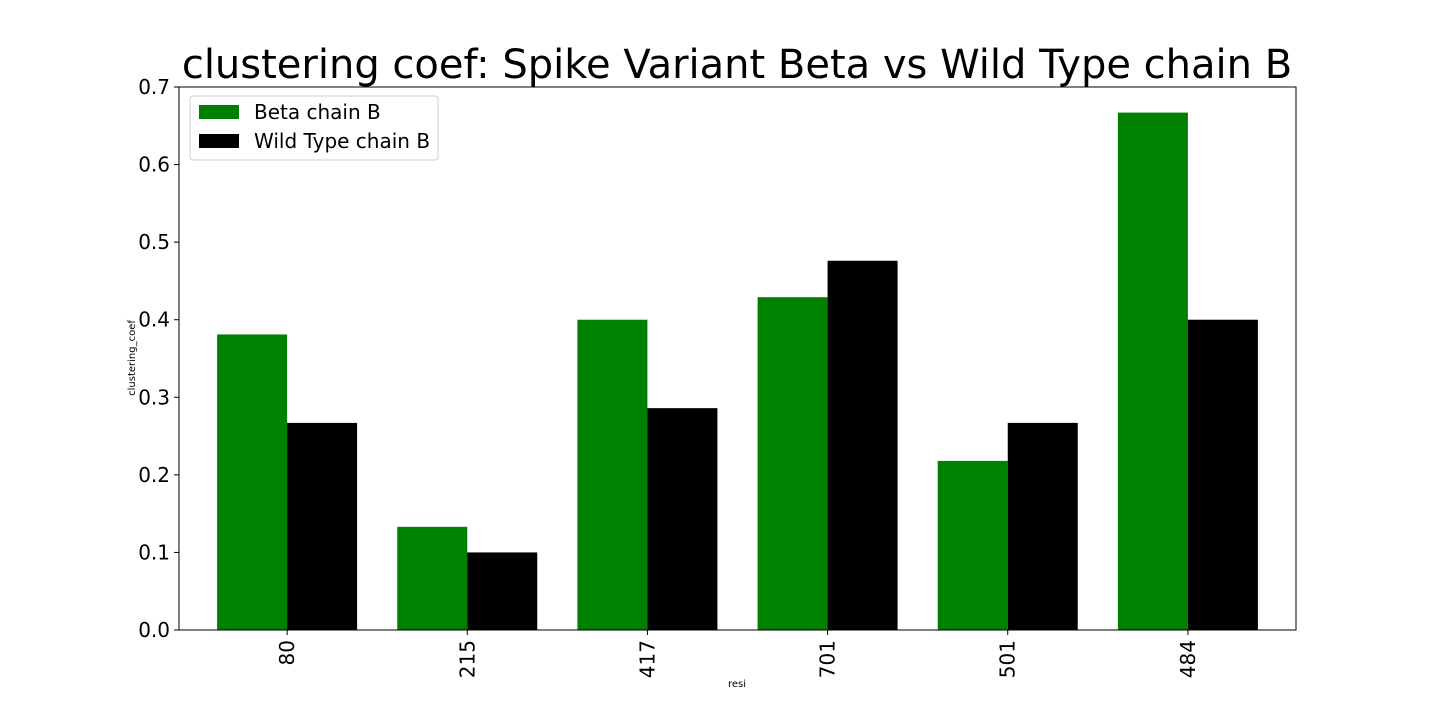 This screenshot has height=720, width=1440. Describe the element at coordinates (342, 141) in the screenshot. I see `legend-label-wild-type-chain-b: Wild Type chain B` at that location.